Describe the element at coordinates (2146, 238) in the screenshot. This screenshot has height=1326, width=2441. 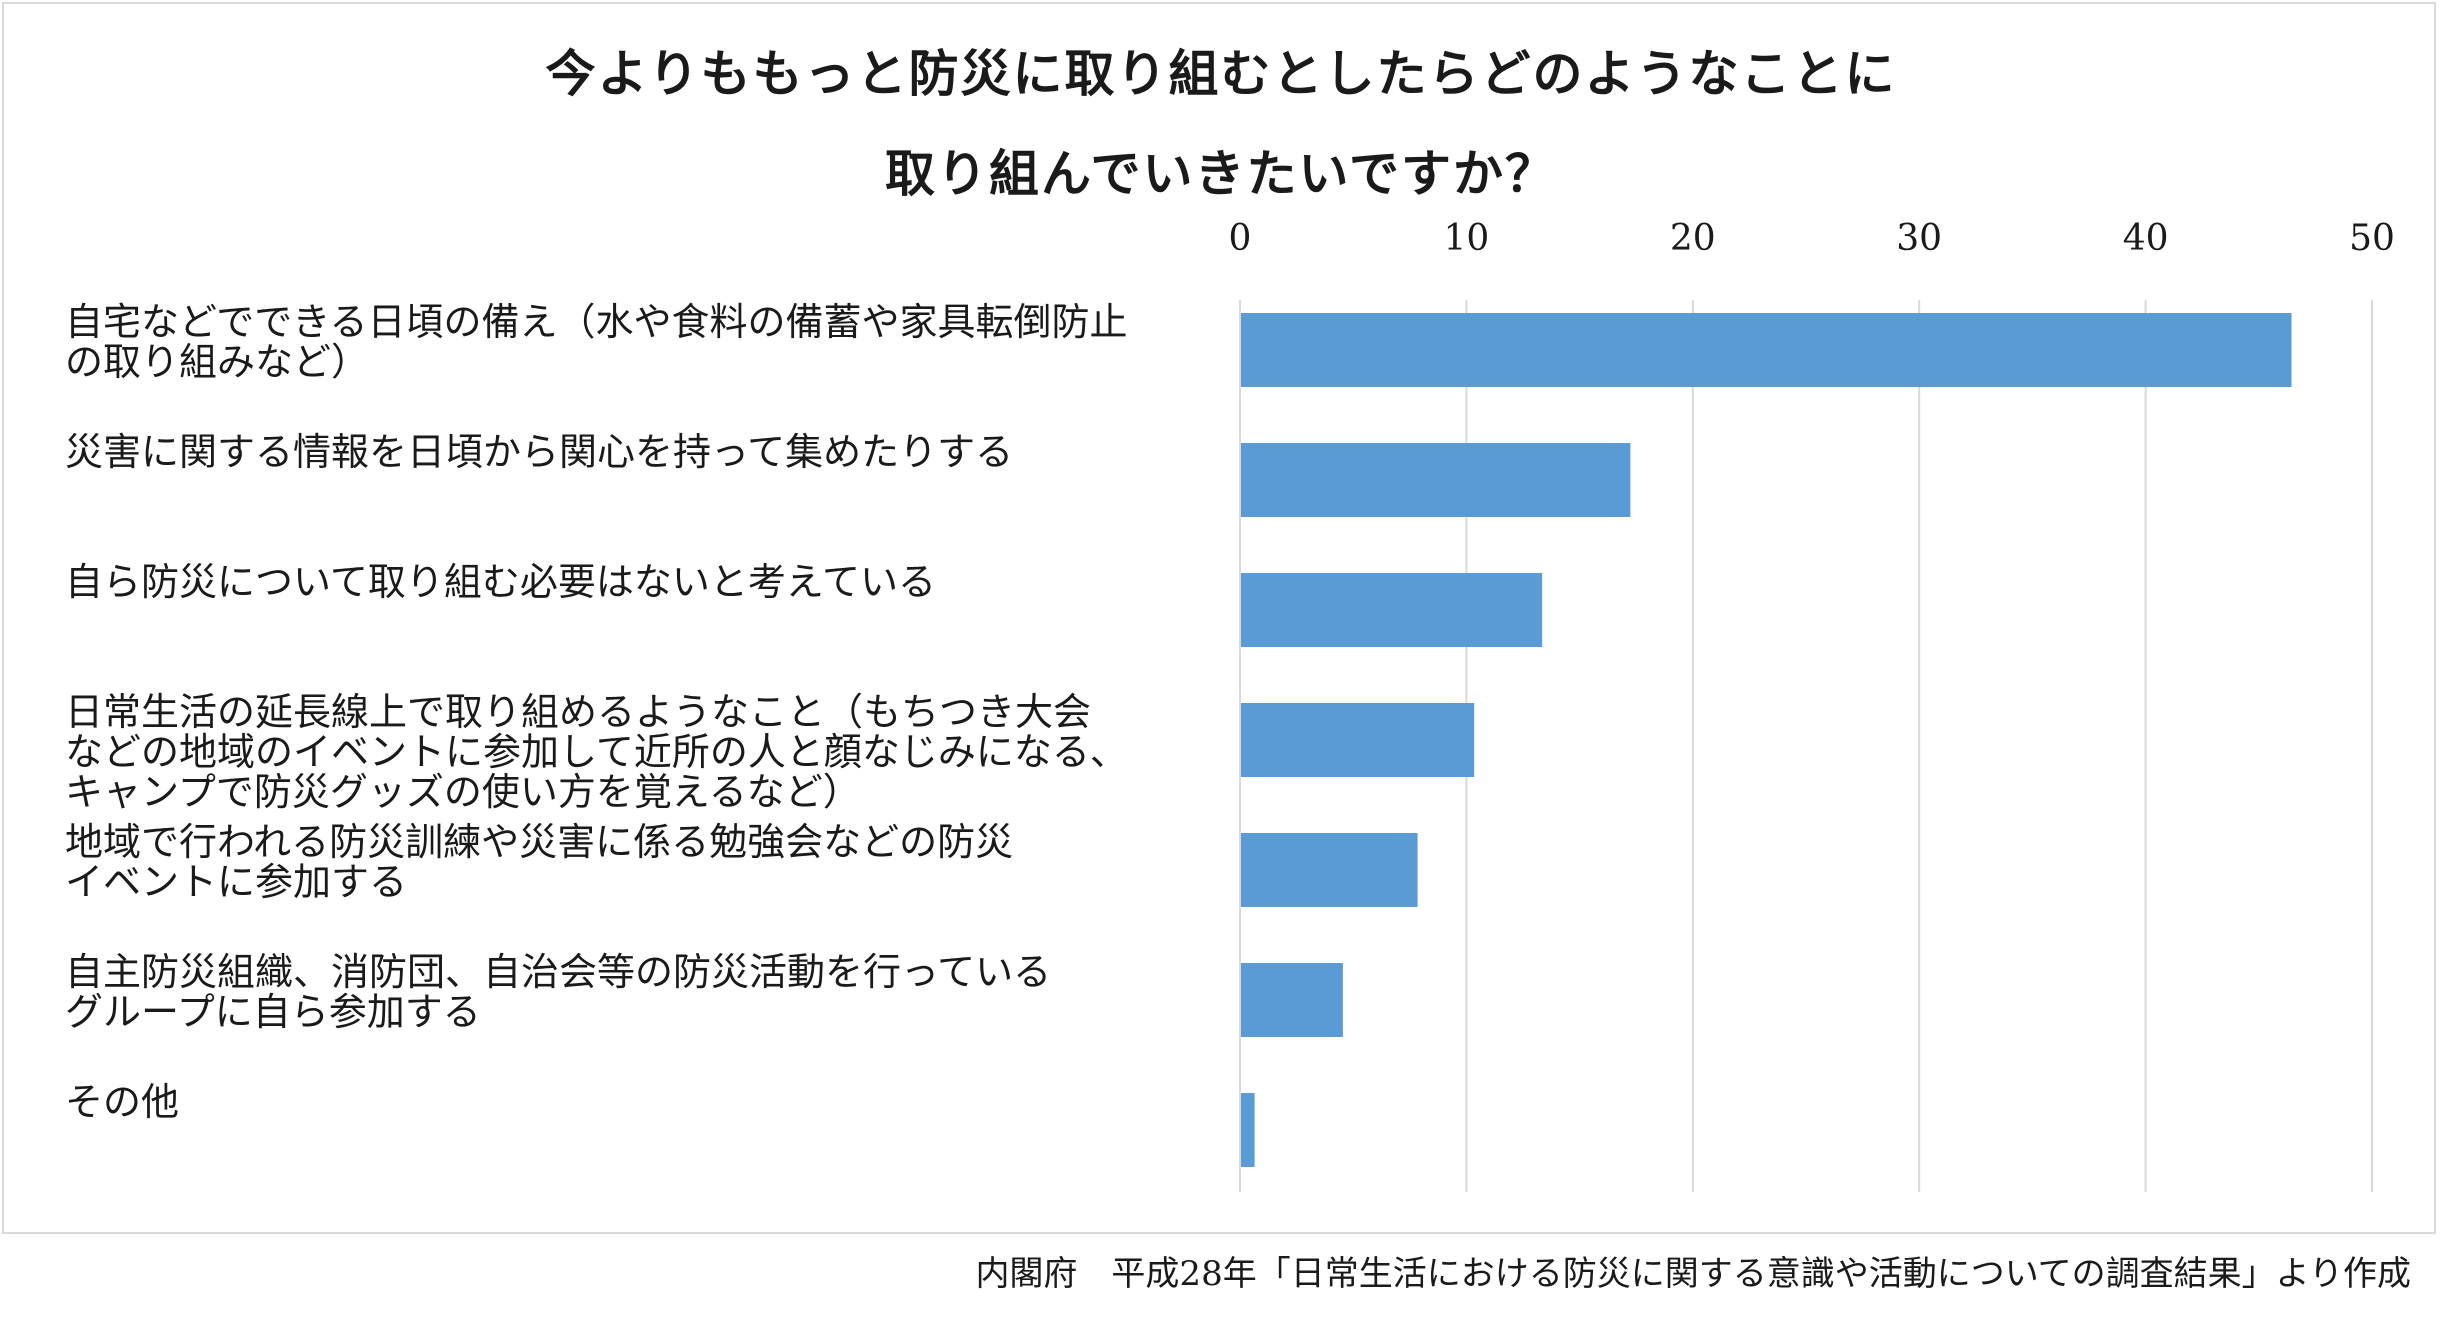
I see `x-tick-label-40: 40` at that location.